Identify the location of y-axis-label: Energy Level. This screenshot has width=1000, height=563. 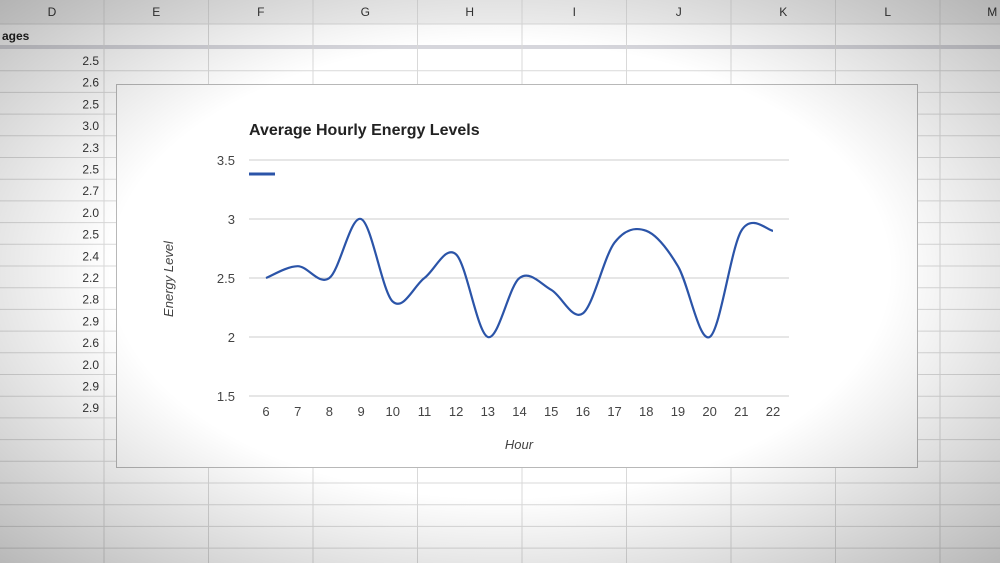
(168, 278).